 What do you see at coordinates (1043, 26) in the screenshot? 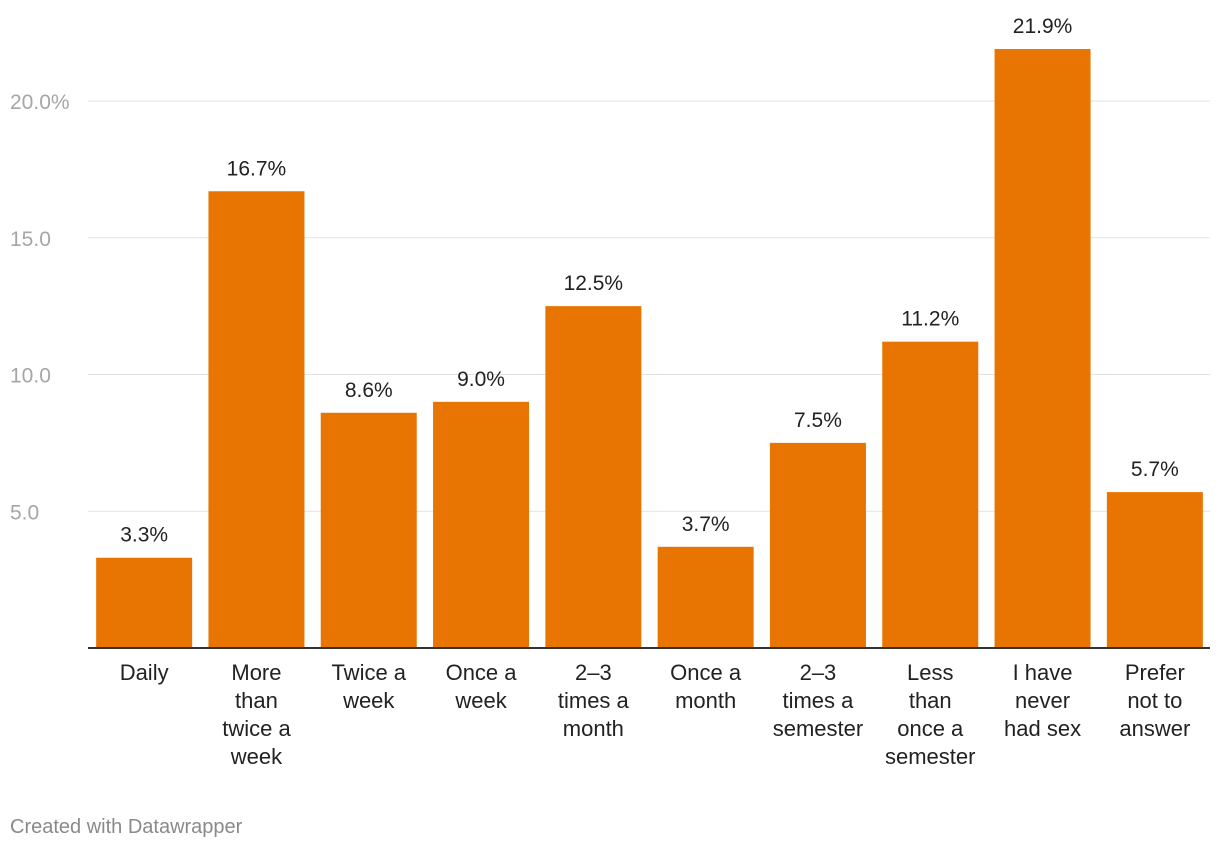
I see `value-label: 21.9%` at bounding box center [1043, 26].